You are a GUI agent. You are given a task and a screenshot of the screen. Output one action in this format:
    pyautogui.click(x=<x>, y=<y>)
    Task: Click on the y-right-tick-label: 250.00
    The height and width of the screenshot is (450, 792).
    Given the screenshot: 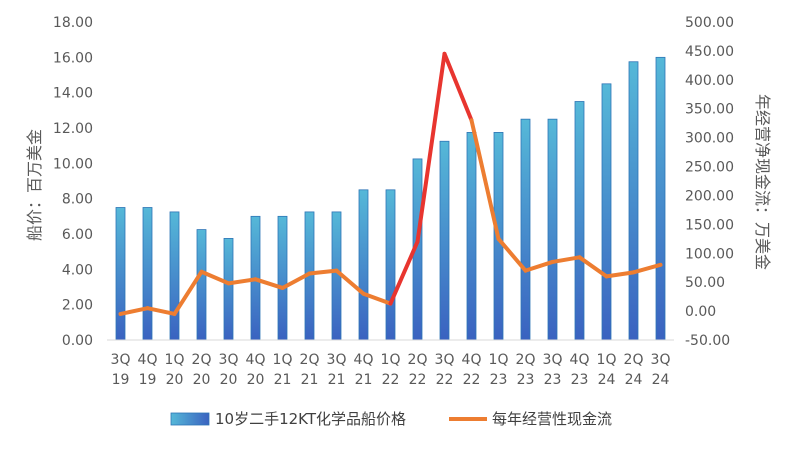 What is the action you would take?
    pyautogui.click(x=709, y=168)
    